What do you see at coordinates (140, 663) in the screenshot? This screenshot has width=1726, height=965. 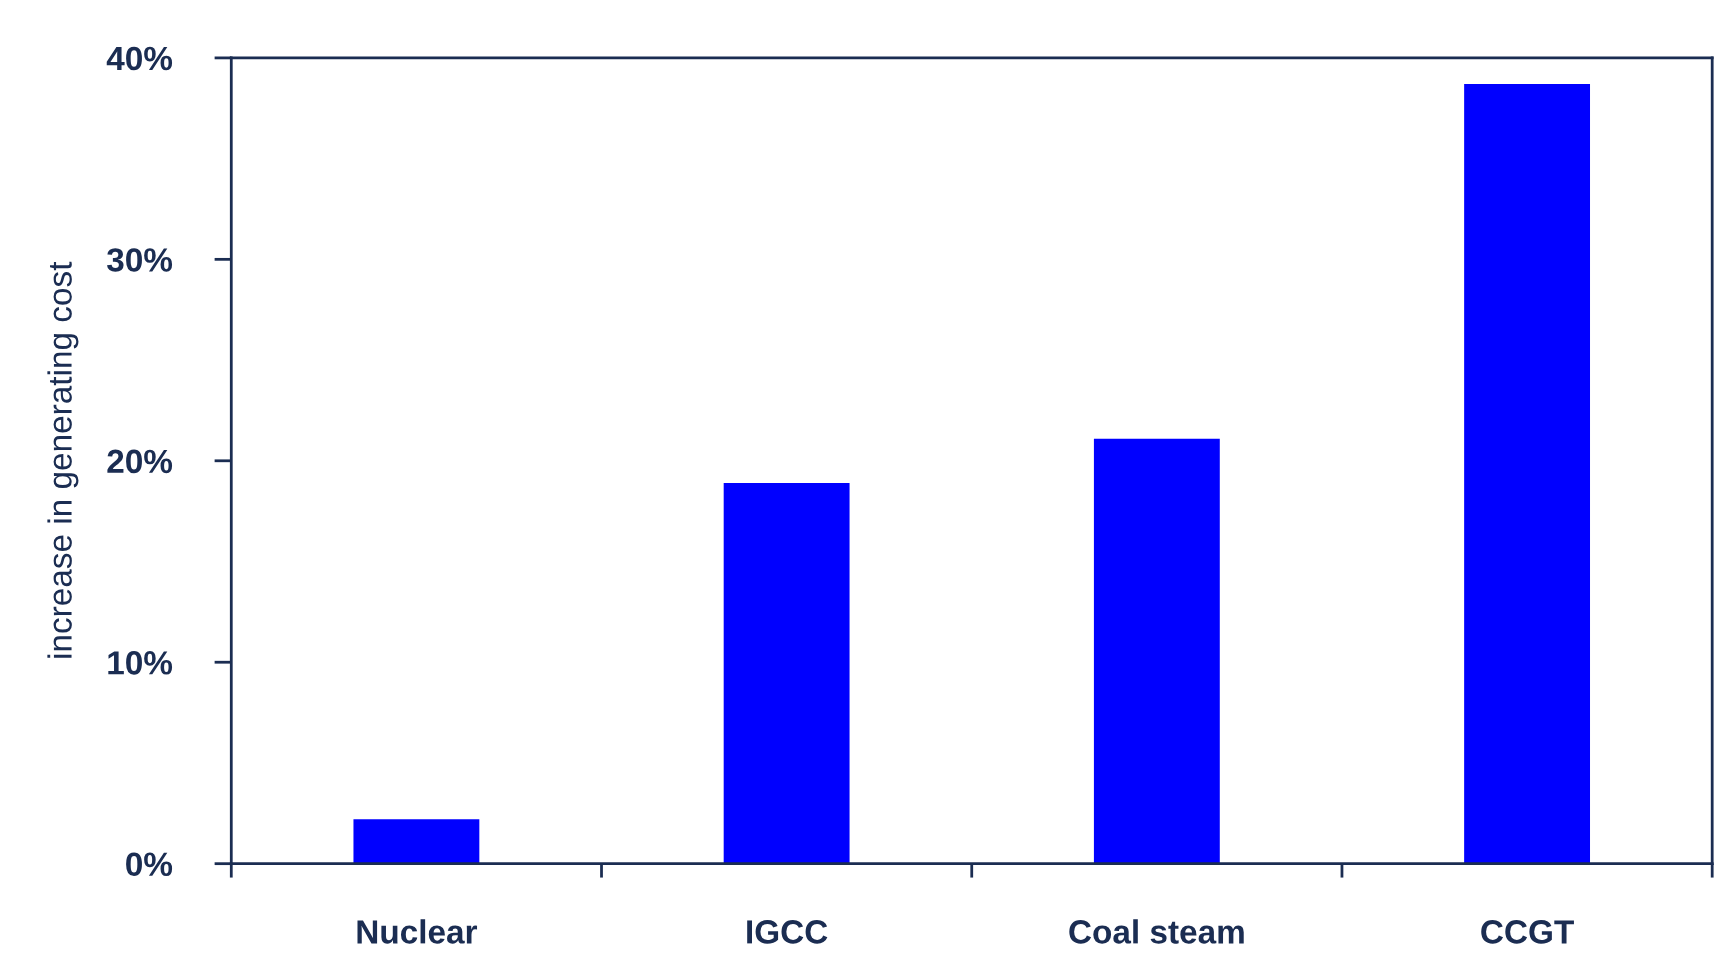 I see `y-tick-label: 10%` at bounding box center [140, 663].